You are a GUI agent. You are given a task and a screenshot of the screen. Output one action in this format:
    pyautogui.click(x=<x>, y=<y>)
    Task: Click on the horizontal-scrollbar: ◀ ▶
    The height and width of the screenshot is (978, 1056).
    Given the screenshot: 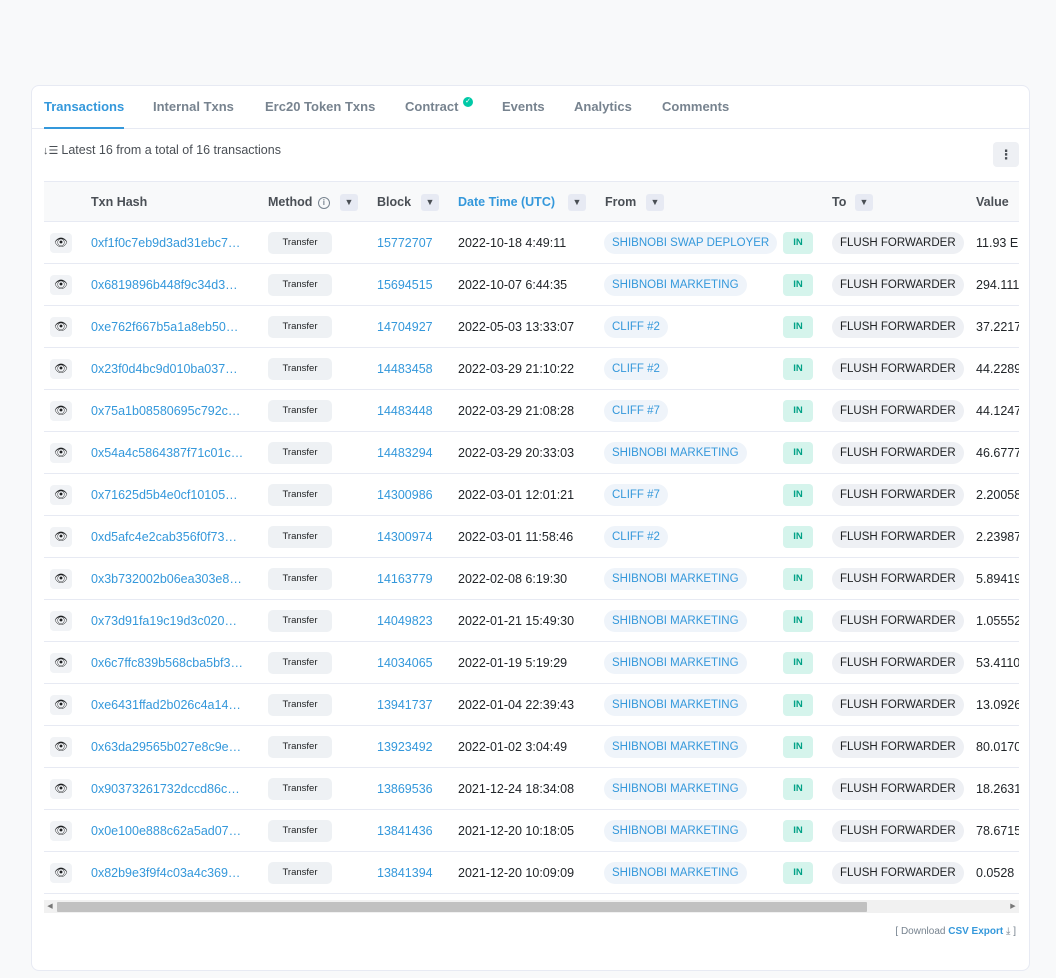 What is the action you would take?
    pyautogui.click(x=531, y=906)
    